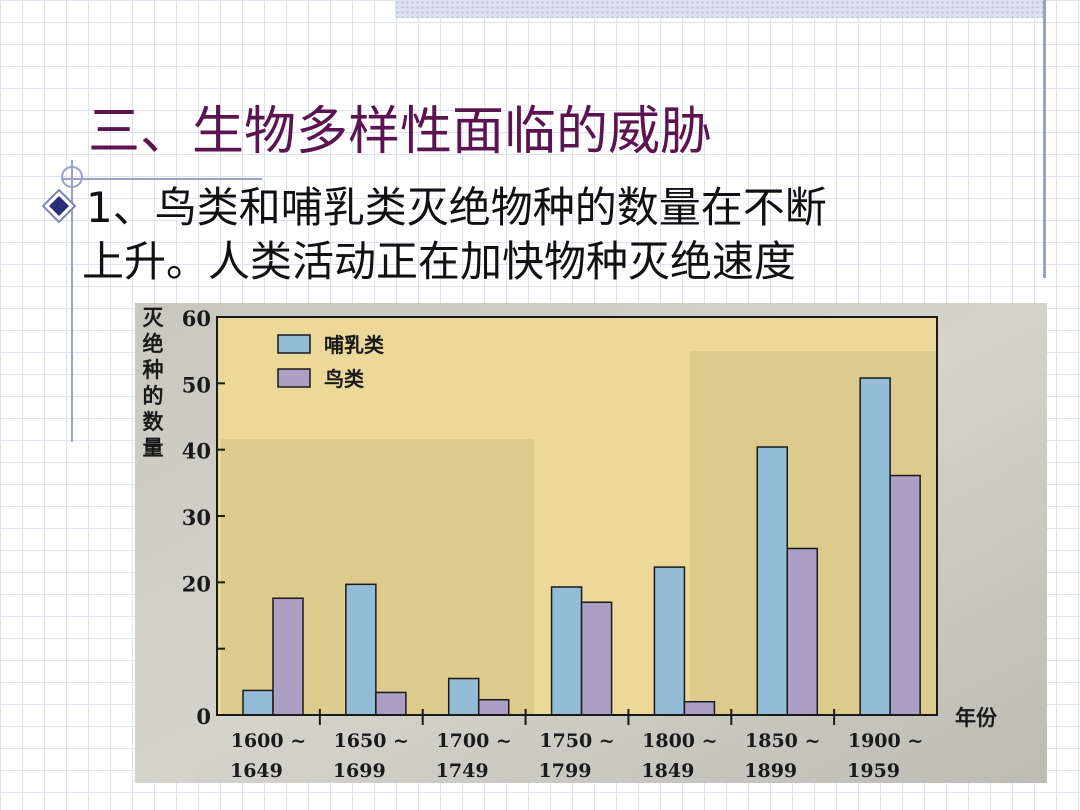  What do you see at coordinates (196, 517) in the screenshot?
I see `y-tick-label: 30` at bounding box center [196, 517].